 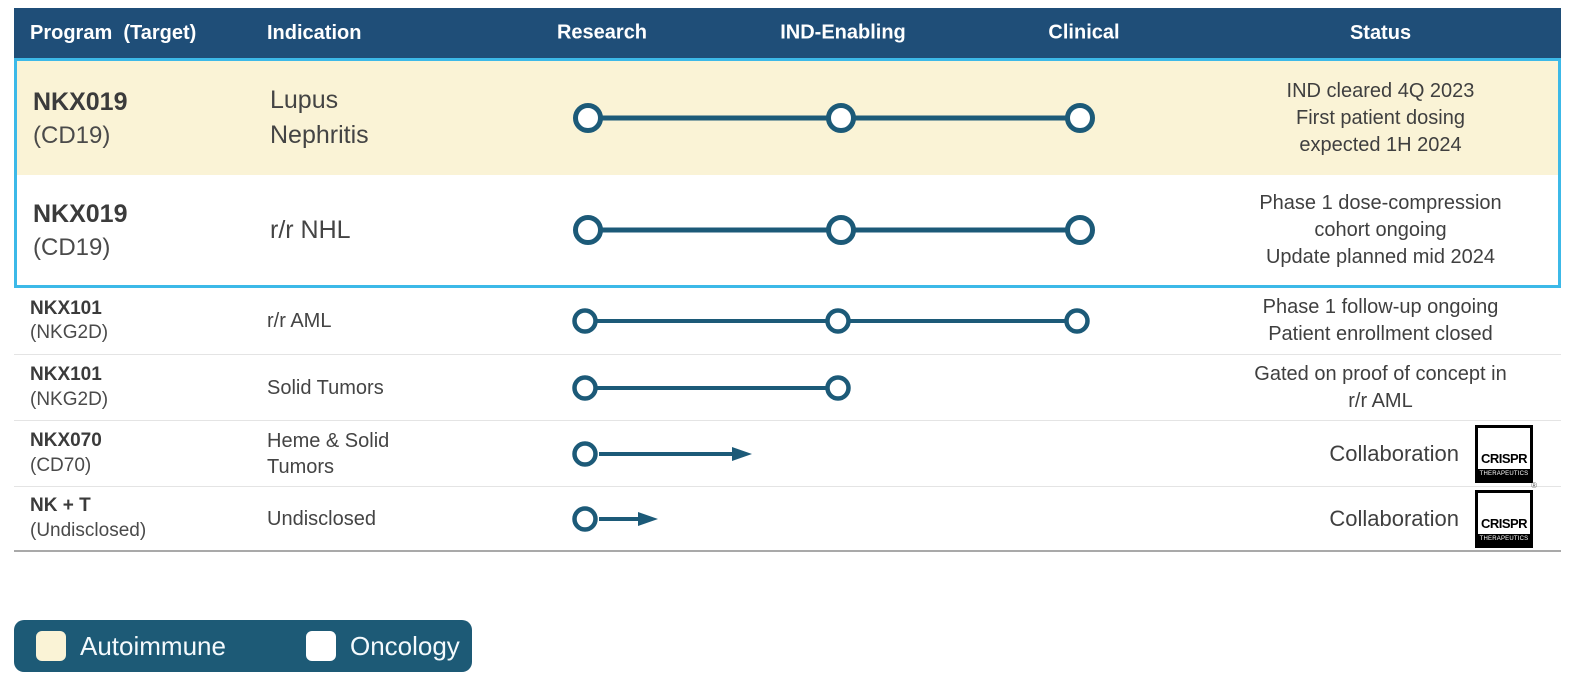 I want to click on program-name: NKX070, so click(x=66, y=441).